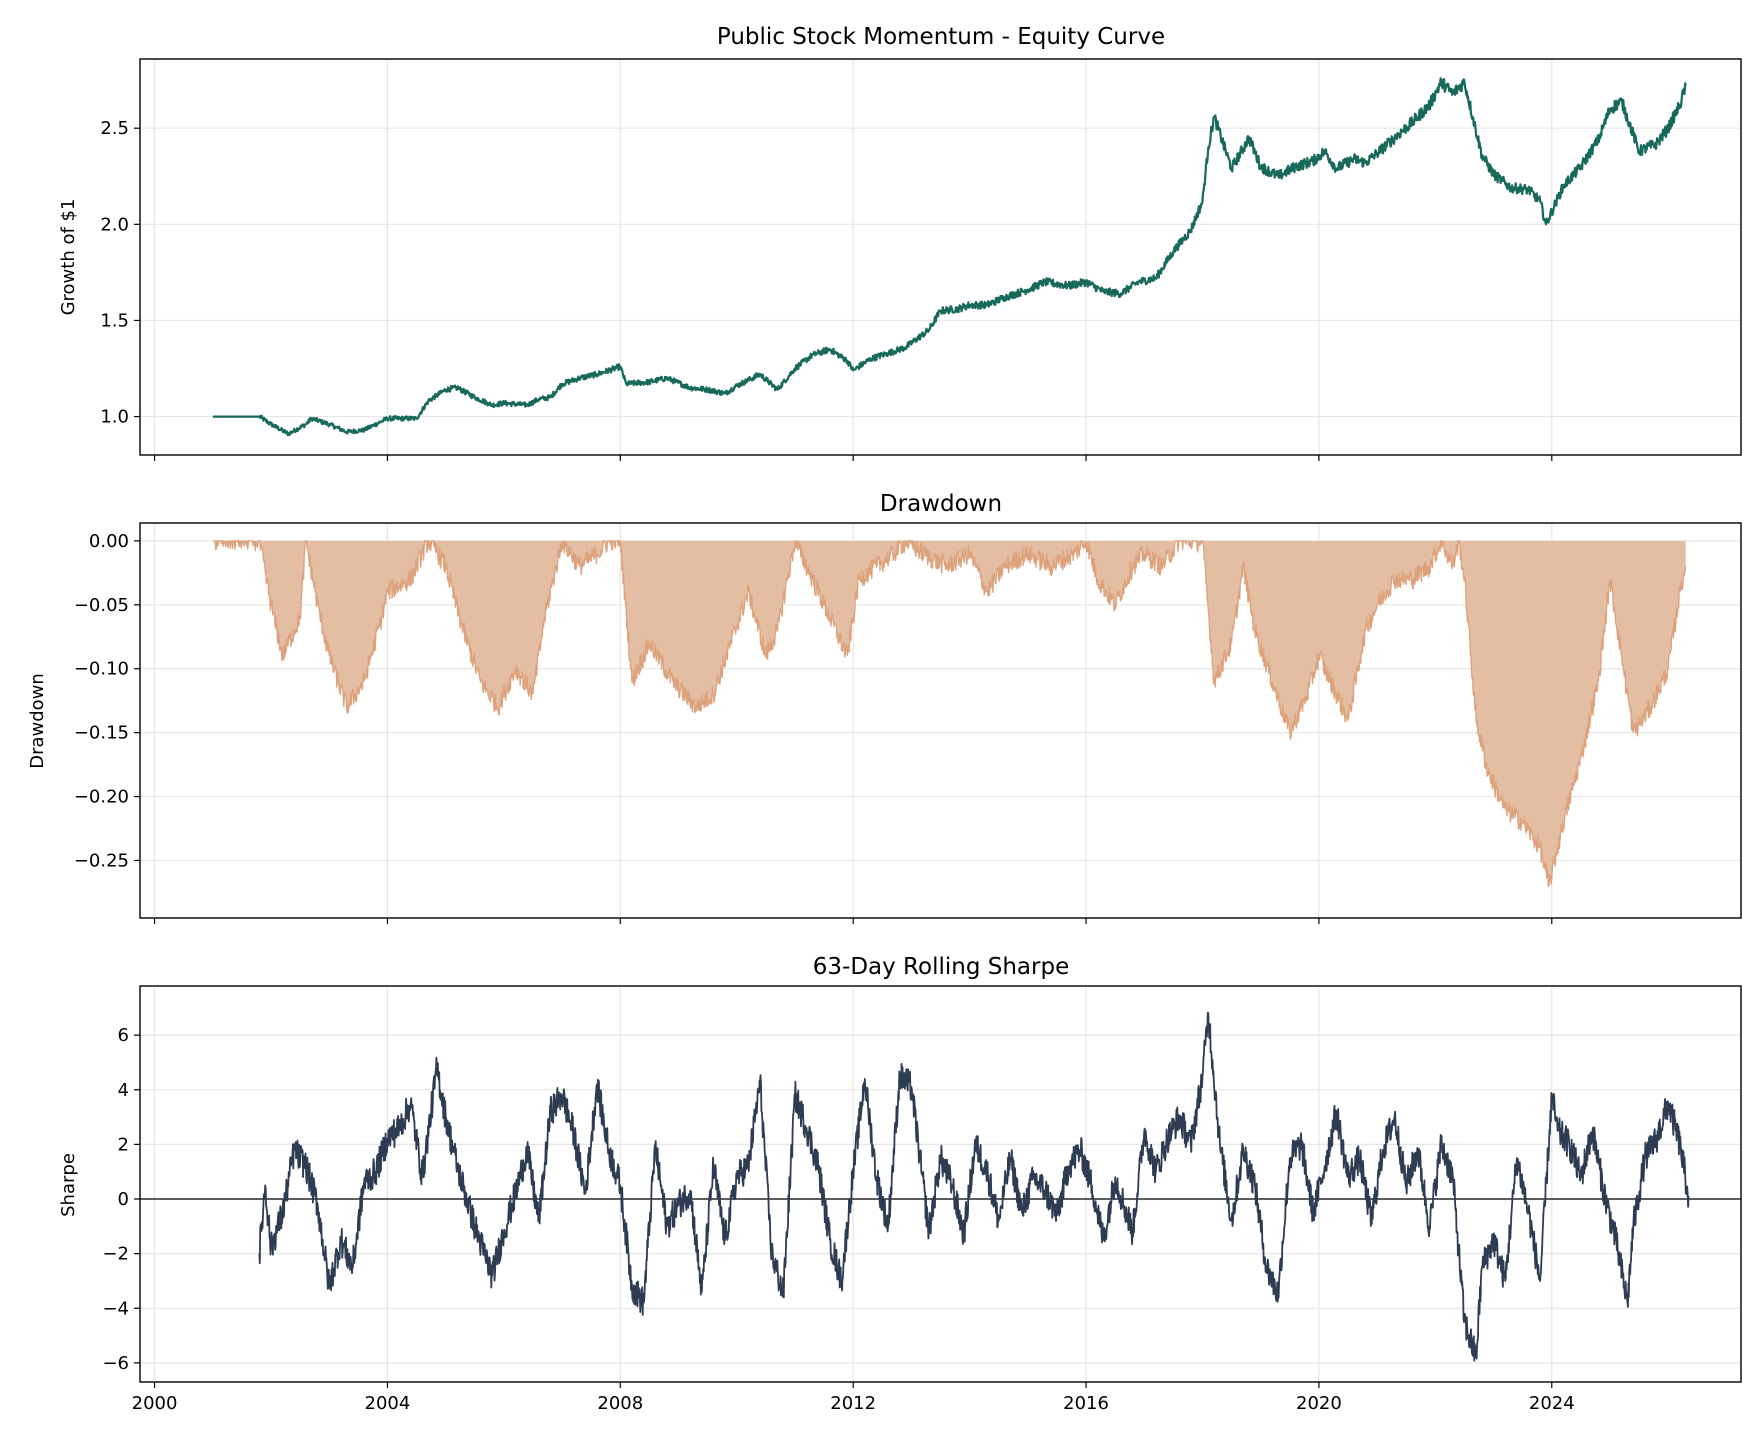 This screenshot has width=1760, height=1440. I want to click on equity-ytick-label: 1.5, so click(114, 320).